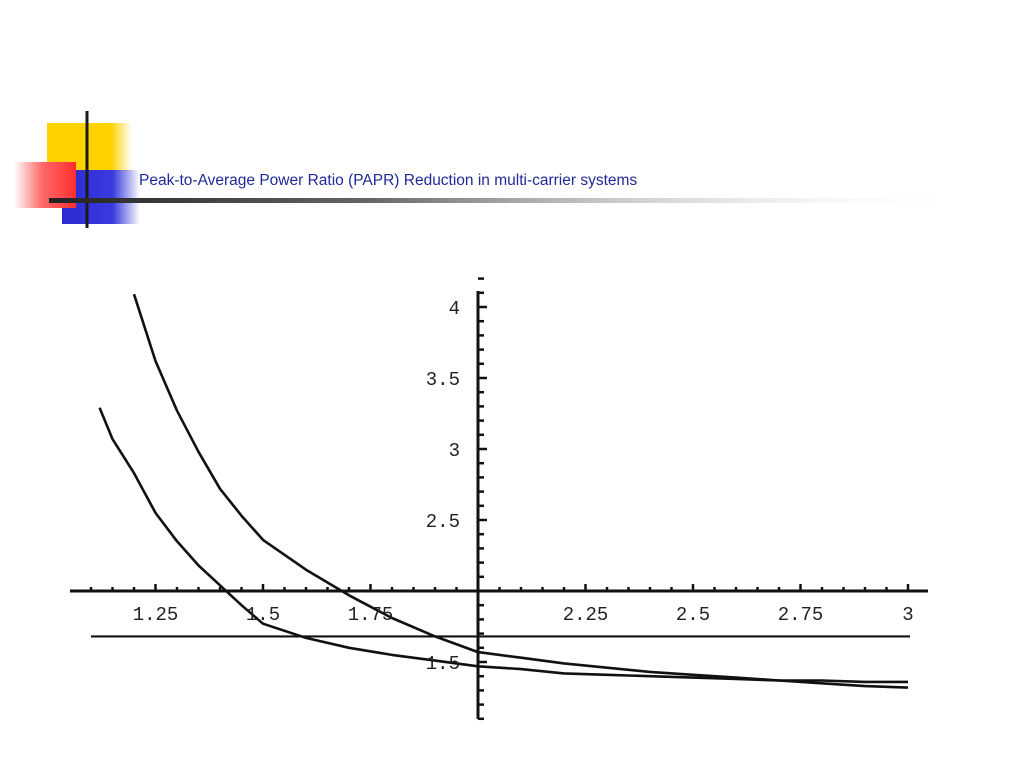 Image resolution: width=1024 pixels, height=768 pixels. I want to click on x-tick-label: 1.75, so click(371, 615).